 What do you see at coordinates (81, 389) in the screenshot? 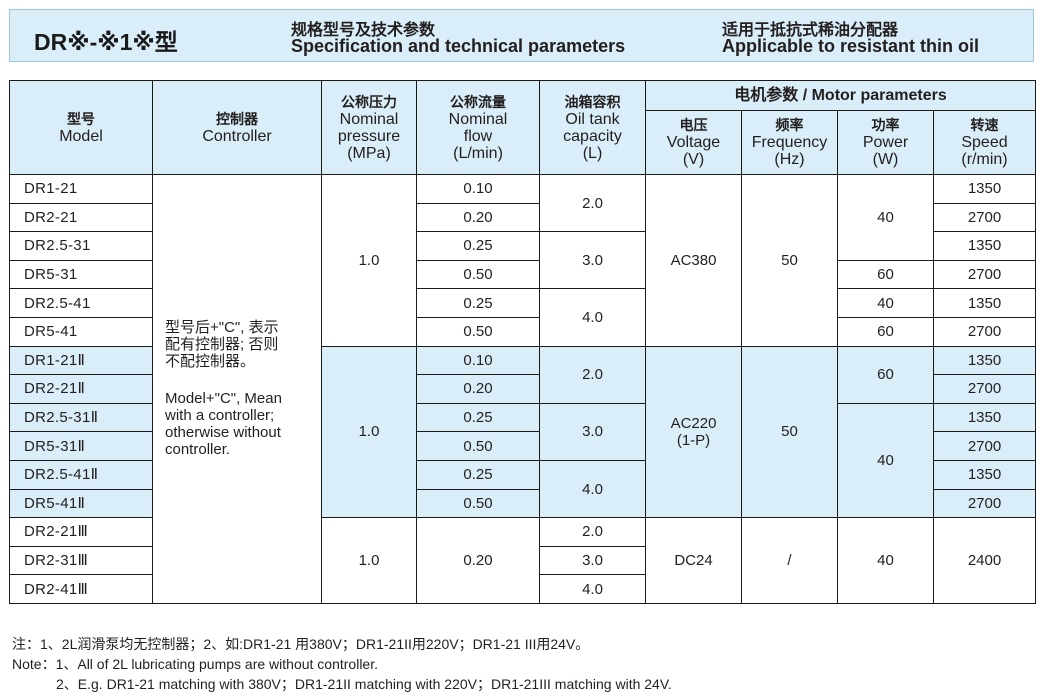
I see `model-cell: DR2-21Ⅱ` at bounding box center [81, 389].